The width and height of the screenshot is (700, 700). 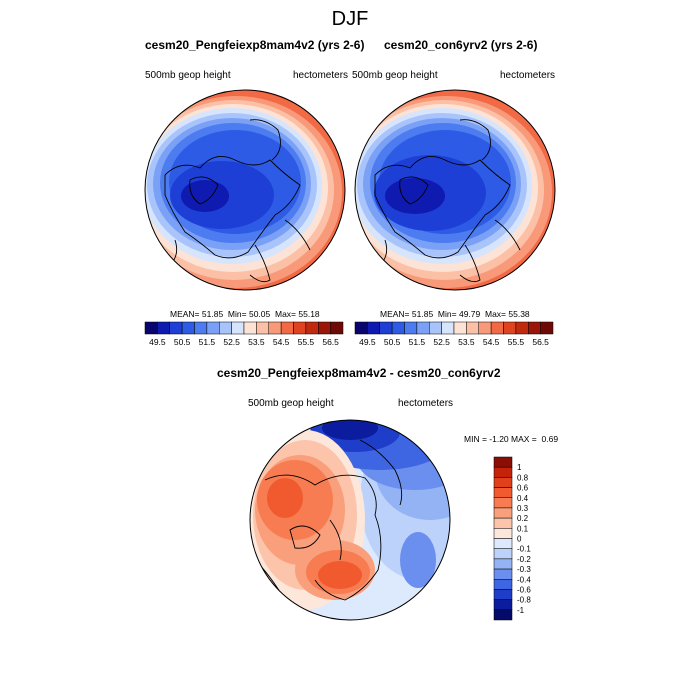 I want to click on diff-map, so click(x=350, y=520).